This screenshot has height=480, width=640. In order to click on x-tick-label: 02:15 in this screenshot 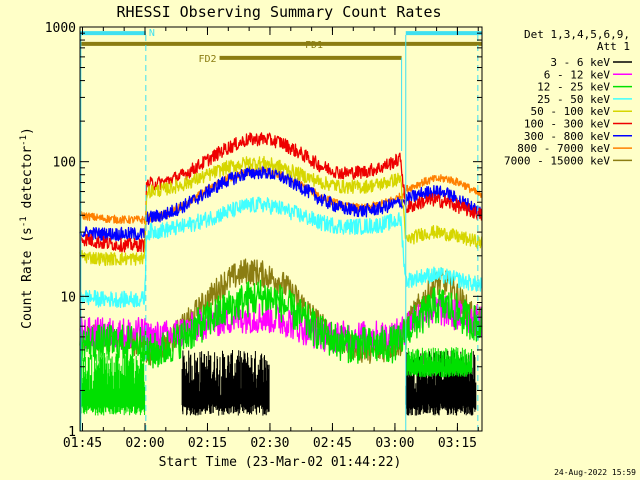, I will do `click(207, 443)`.